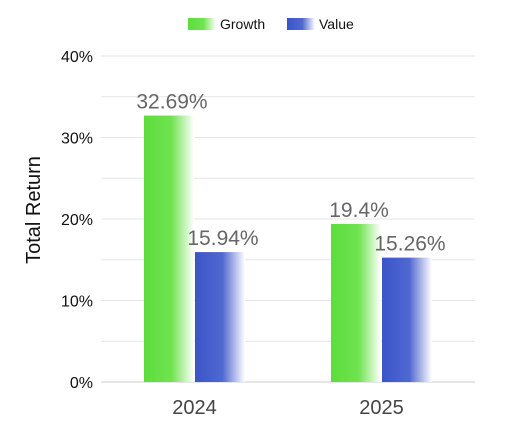 The image size is (507, 432). I want to click on y-tick-label: 0%, so click(81, 383).